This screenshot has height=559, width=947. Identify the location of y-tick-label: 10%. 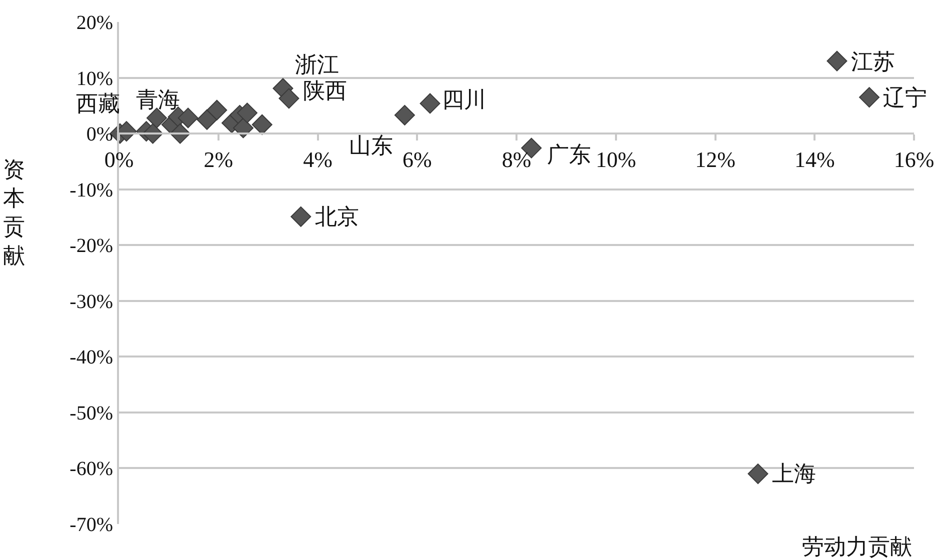
(94, 79).